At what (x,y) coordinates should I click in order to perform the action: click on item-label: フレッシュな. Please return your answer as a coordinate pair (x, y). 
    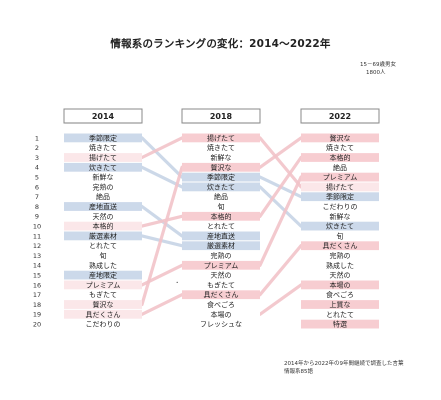
    Looking at the image, I should click on (221, 325).